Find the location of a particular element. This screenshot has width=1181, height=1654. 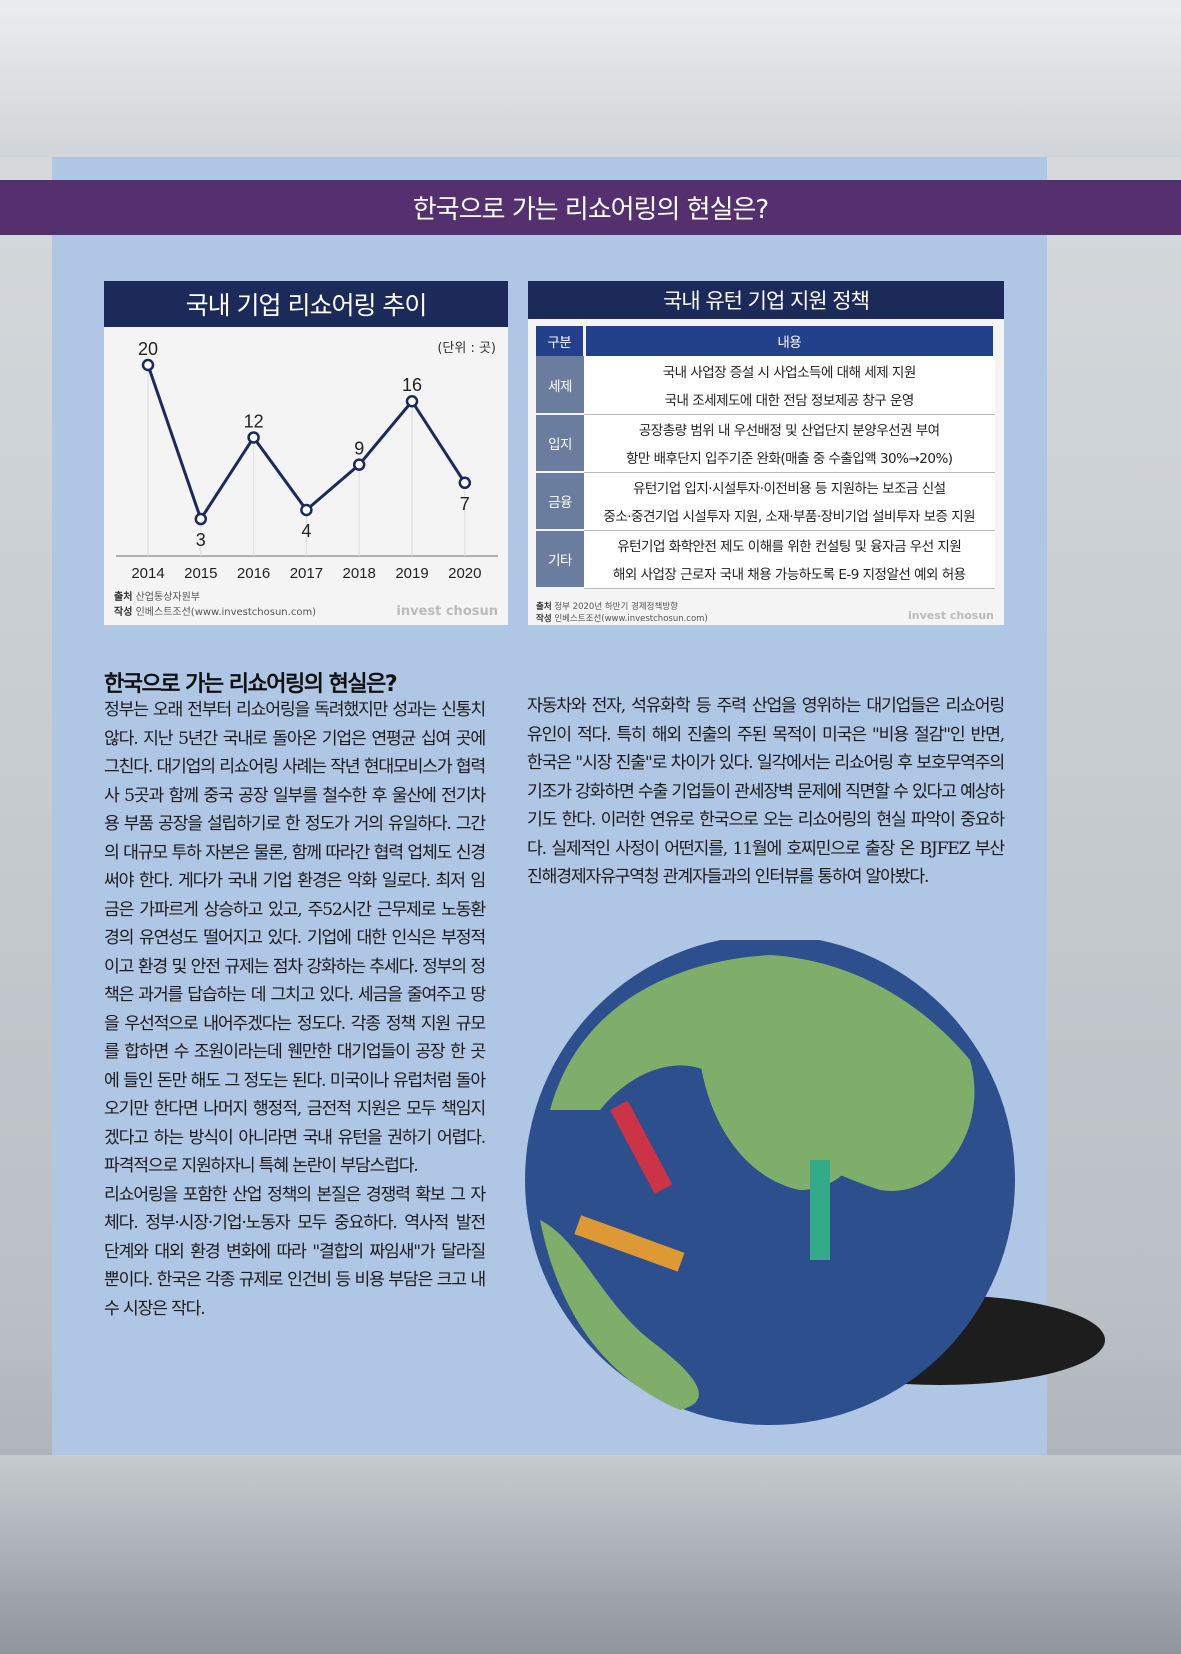

content-cell: 국내 사업장 증설 시 사업소득에 대해 세제 지원 is located at coordinates (789, 370).